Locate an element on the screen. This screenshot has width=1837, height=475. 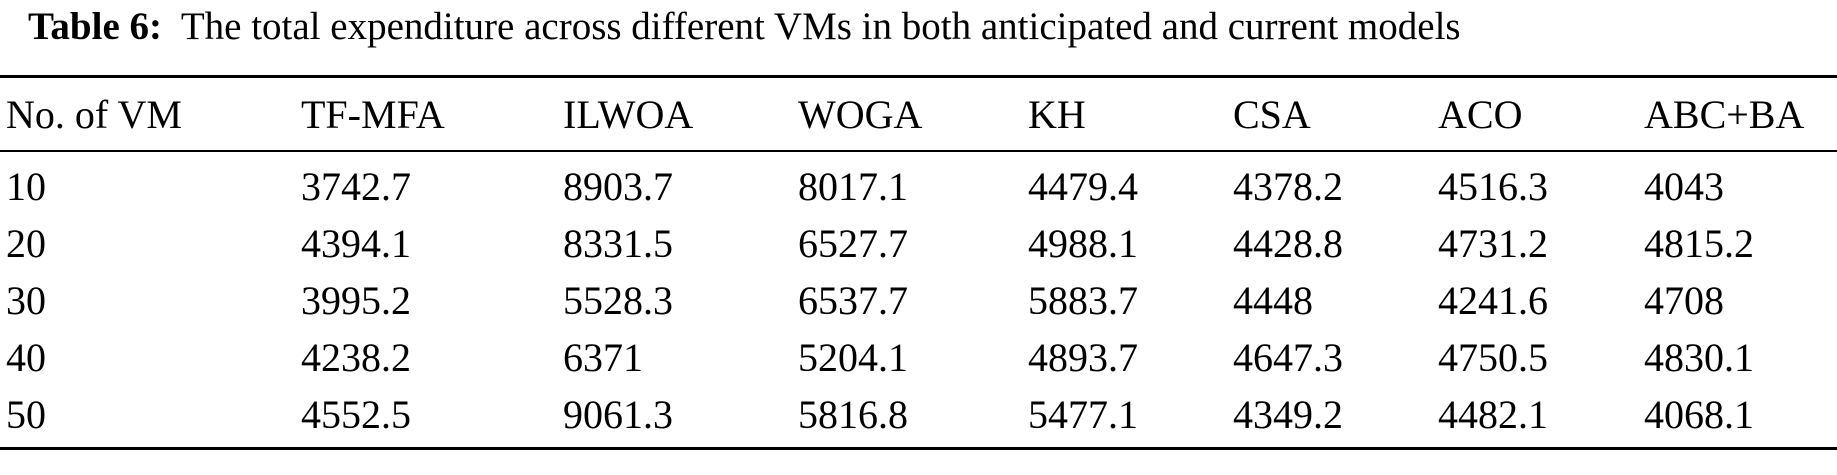
table-label: Table 6: is located at coordinates (95, 26).